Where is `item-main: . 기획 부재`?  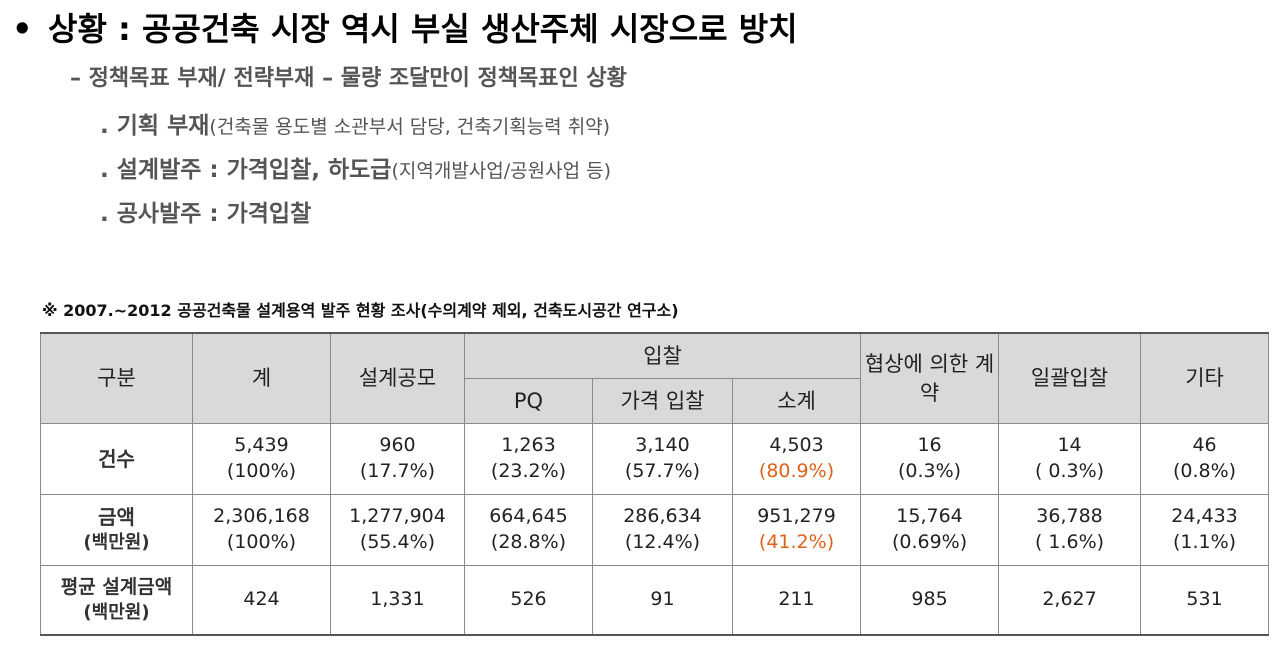
item-main: . 기획 부재 is located at coordinates (155, 126).